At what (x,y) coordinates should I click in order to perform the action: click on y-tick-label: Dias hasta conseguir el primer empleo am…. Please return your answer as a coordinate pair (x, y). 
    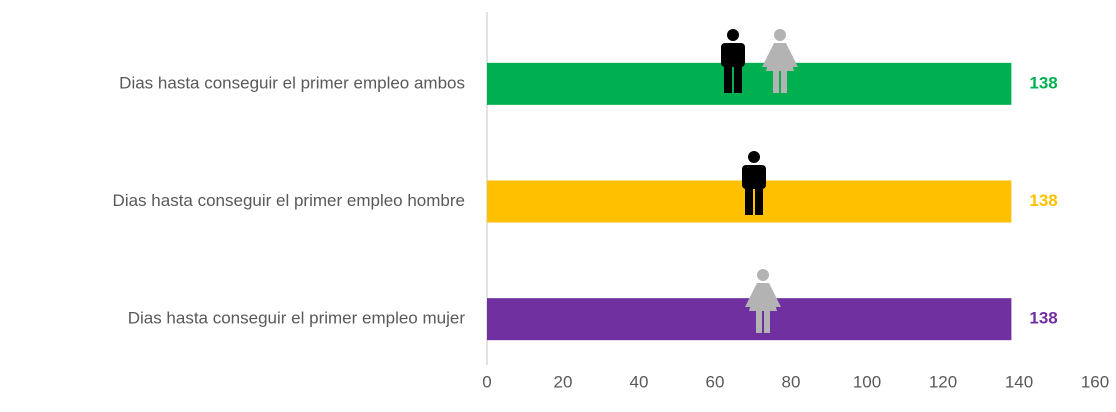
    Looking at the image, I should click on (292, 82).